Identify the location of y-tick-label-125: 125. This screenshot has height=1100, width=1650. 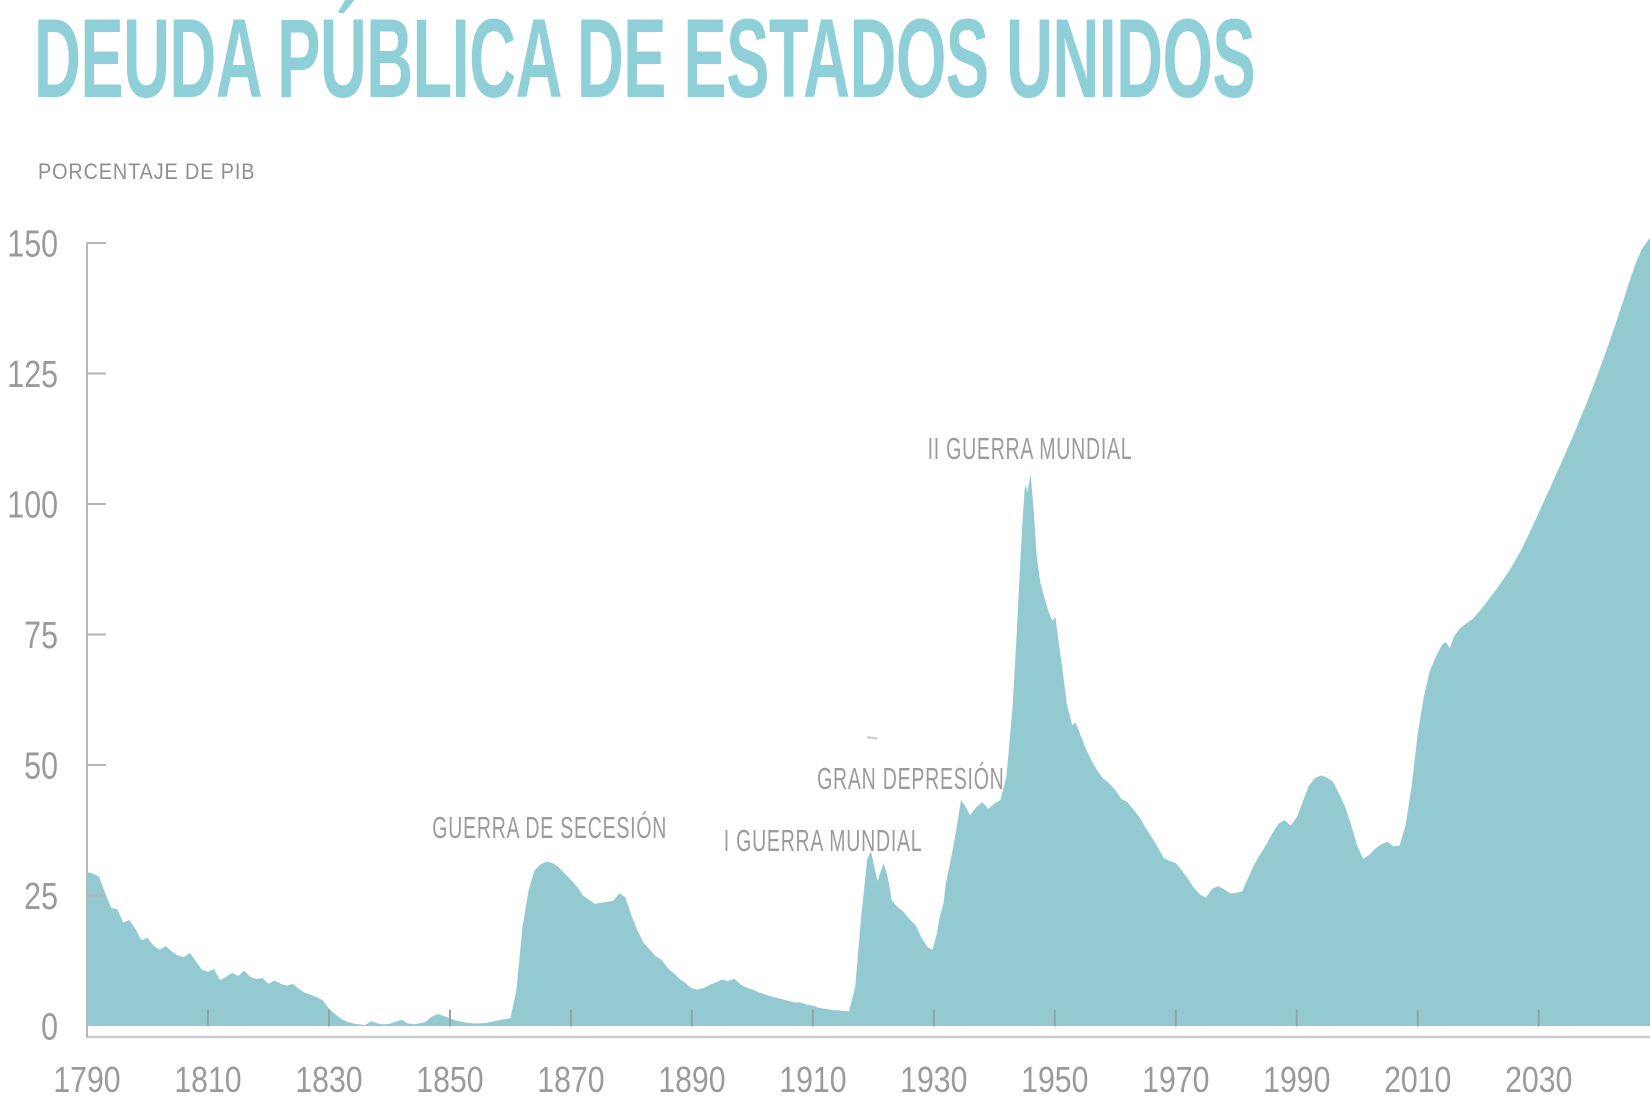
(32, 375).